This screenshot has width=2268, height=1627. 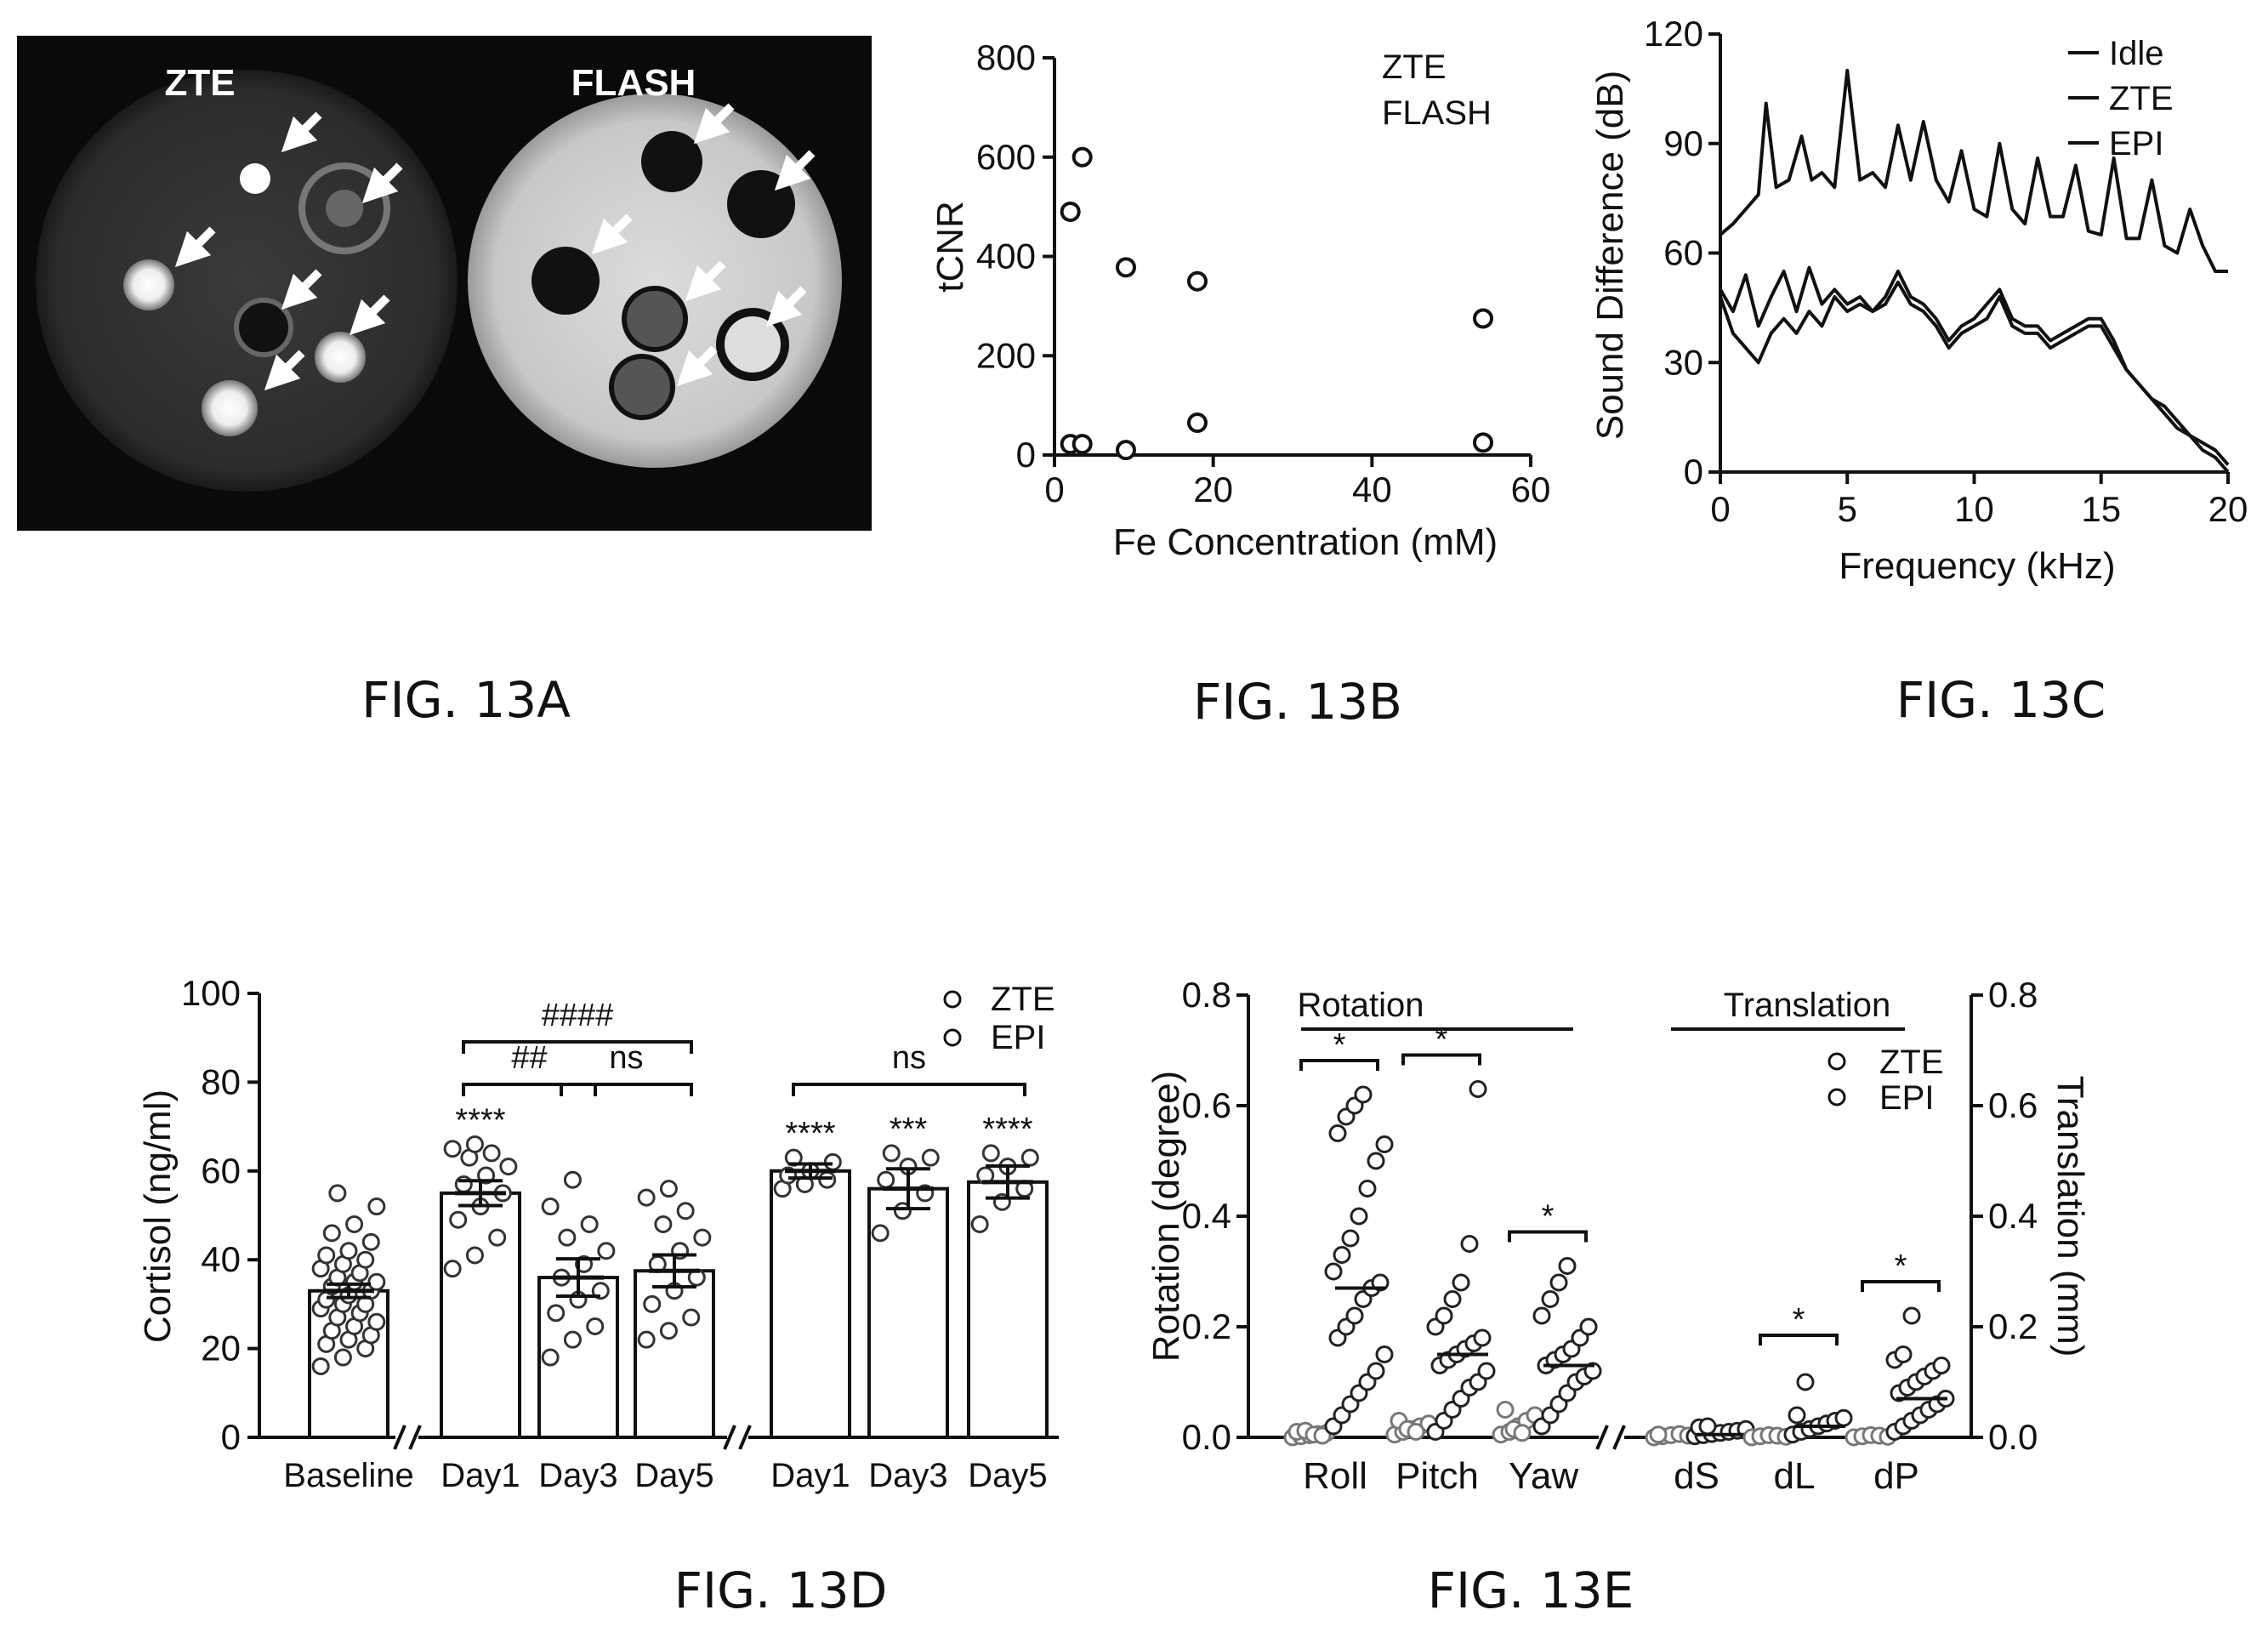 What do you see at coordinates (1896, 1476) in the screenshot?
I see `e-x-tick-label: dP` at bounding box center [1896, 1476].